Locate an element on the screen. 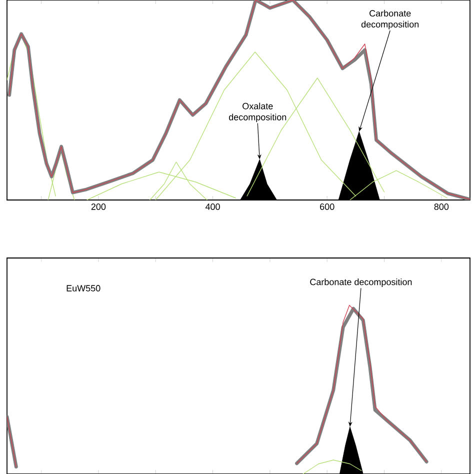 Image resolution: width=474 pixels, height=474 pixels. x-tick-label: 400 is located at coordinates (212, 207).